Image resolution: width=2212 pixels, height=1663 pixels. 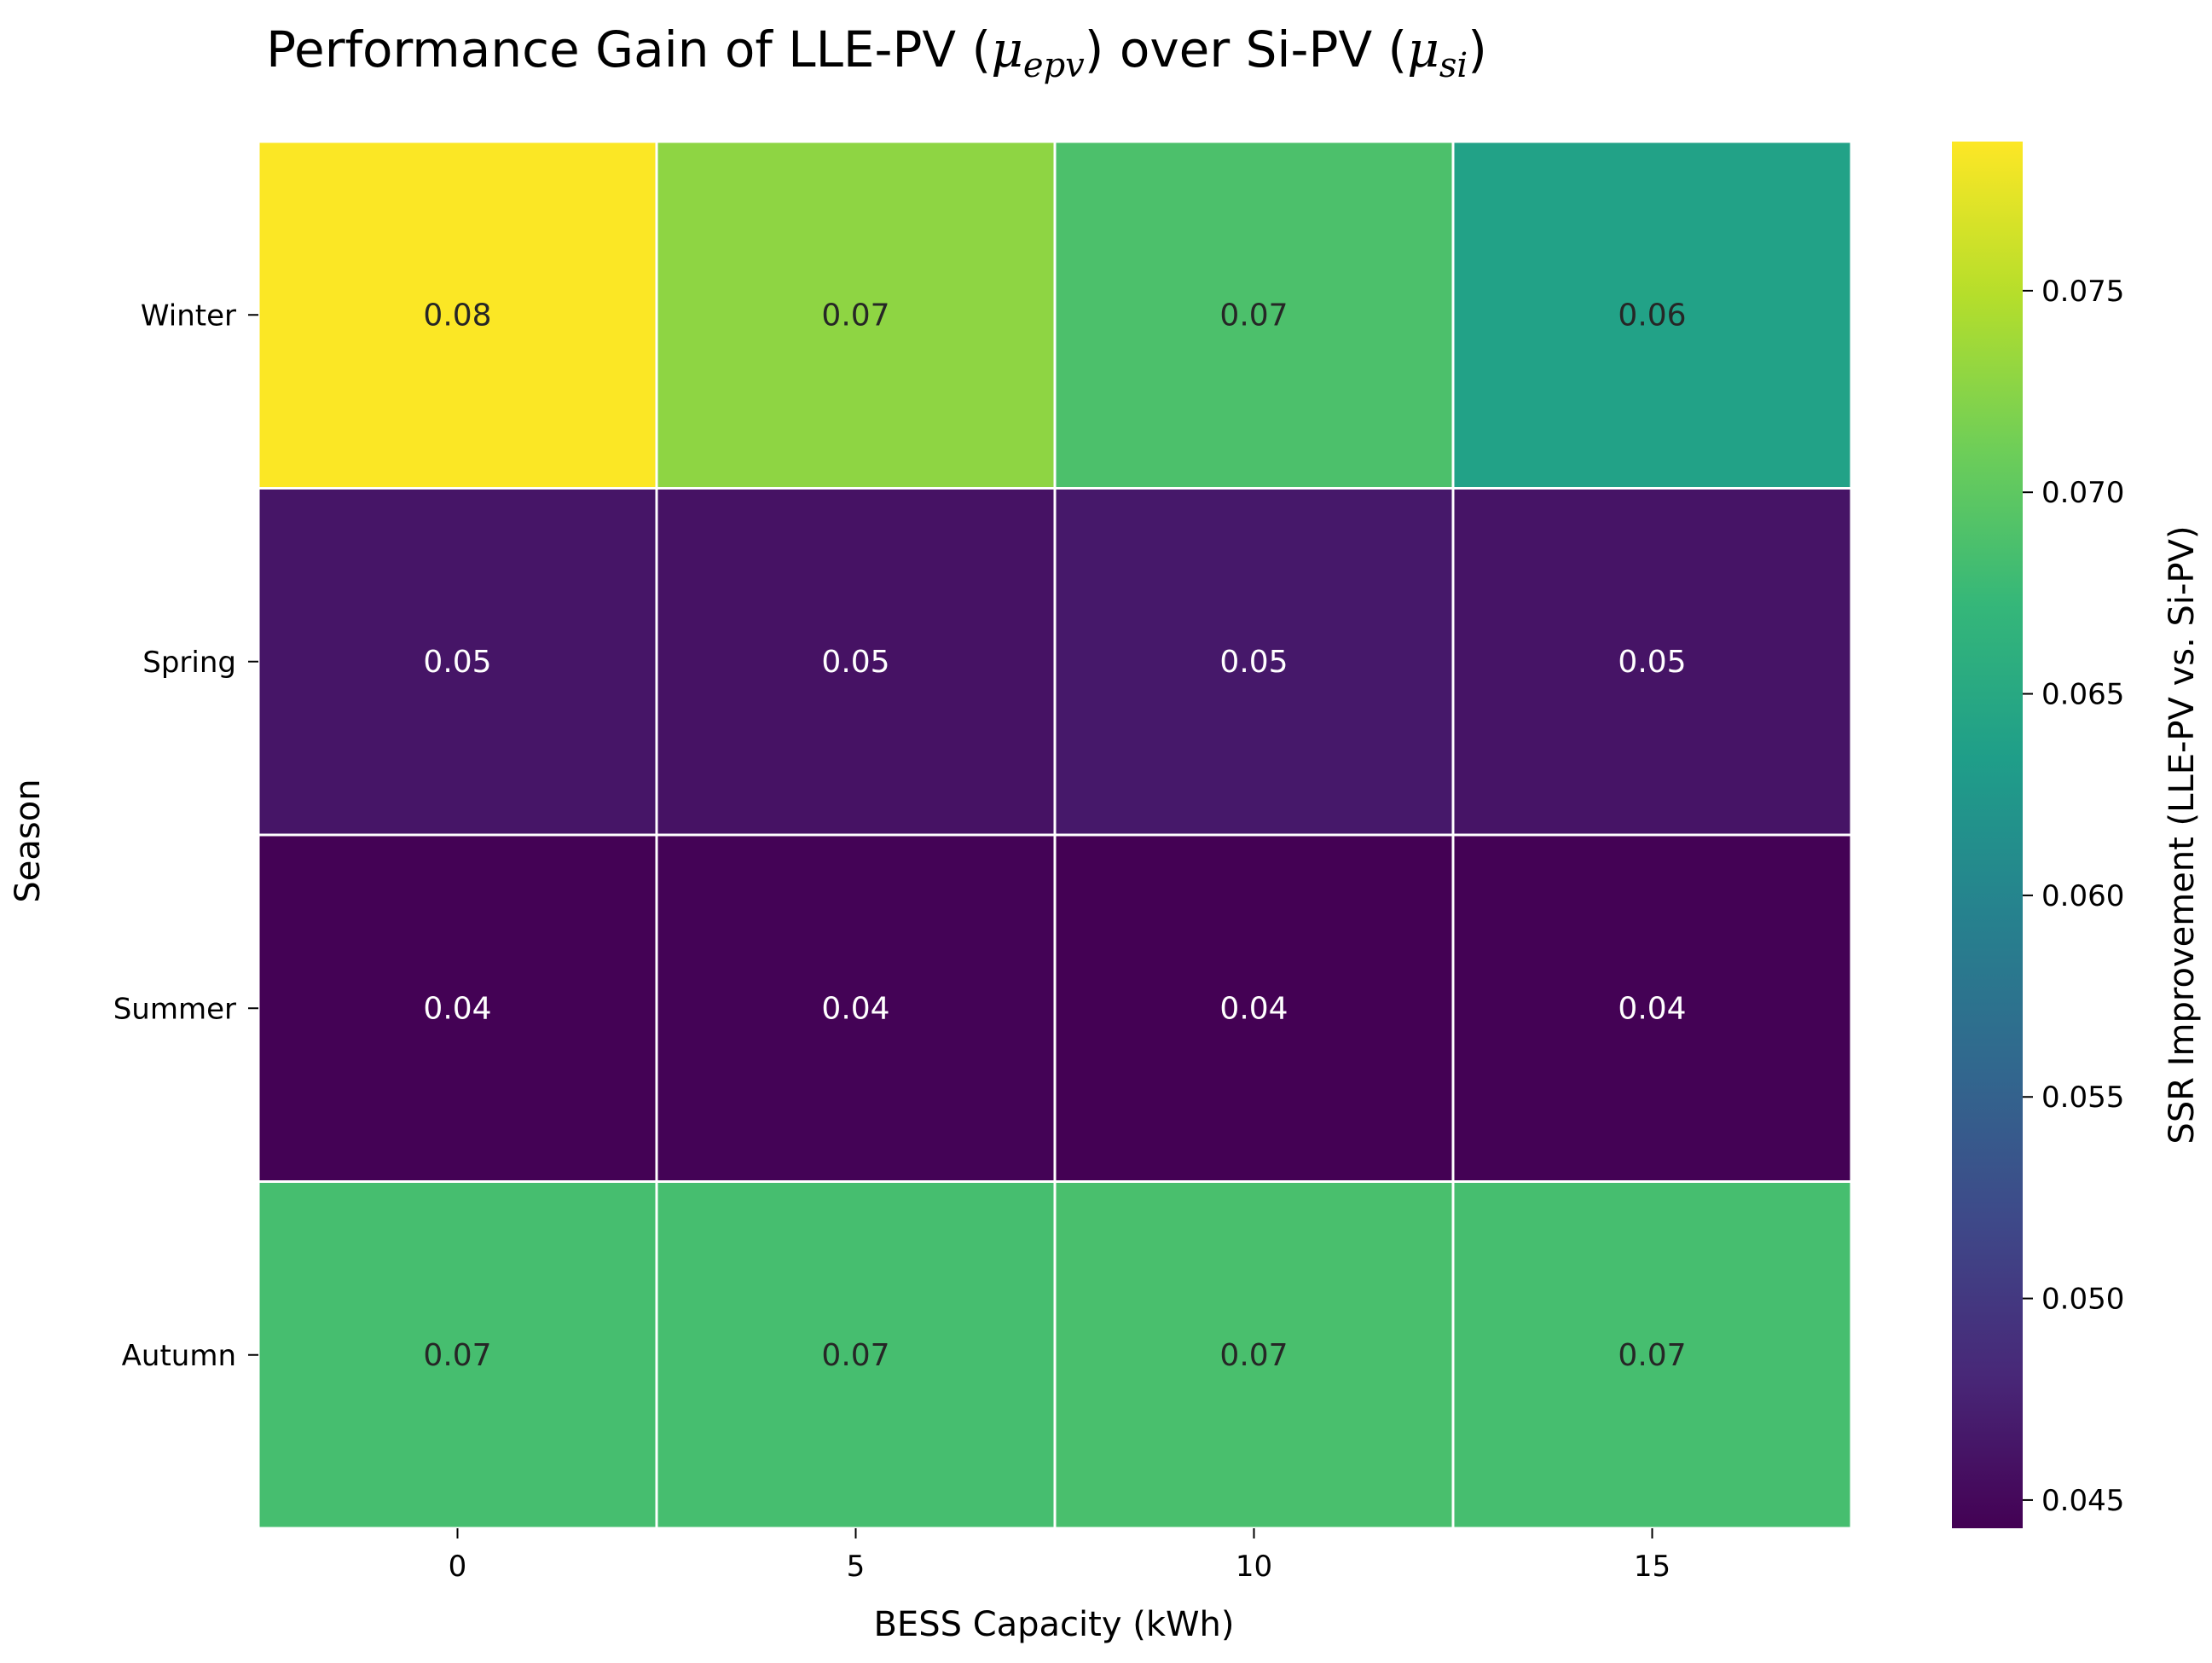 What do you see at coordinates (2082, 896) in the screenshot?
I see `colorbar-tick-label: 0.060` at bounding box center [2082, 896].